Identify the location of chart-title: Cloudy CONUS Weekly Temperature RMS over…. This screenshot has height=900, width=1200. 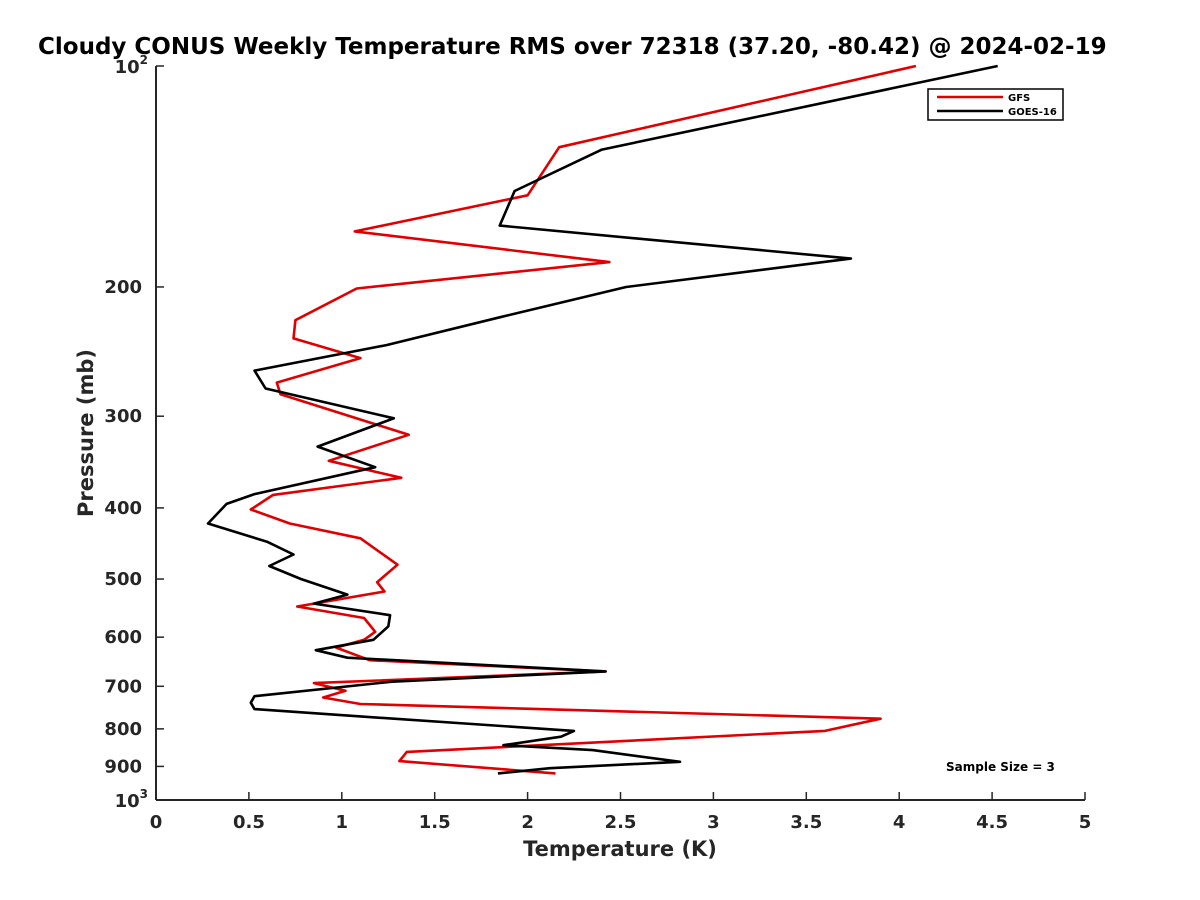
(572, 47).